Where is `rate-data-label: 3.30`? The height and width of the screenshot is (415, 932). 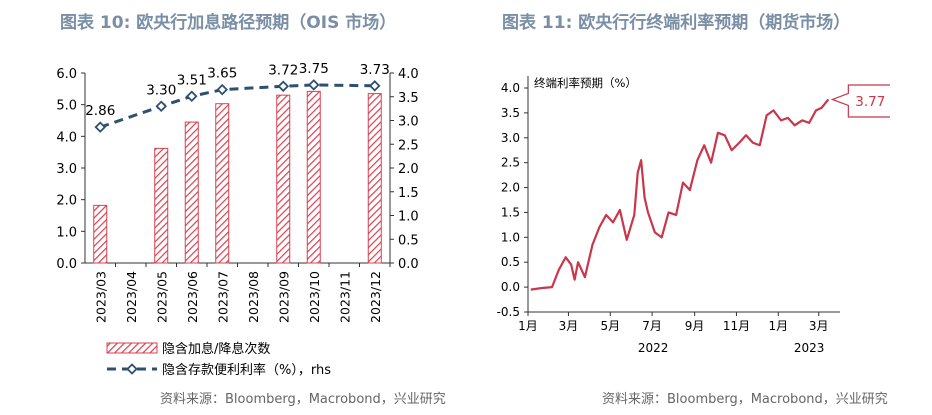
rate-data-label: 3.30 is located at coordinates (161, 90).